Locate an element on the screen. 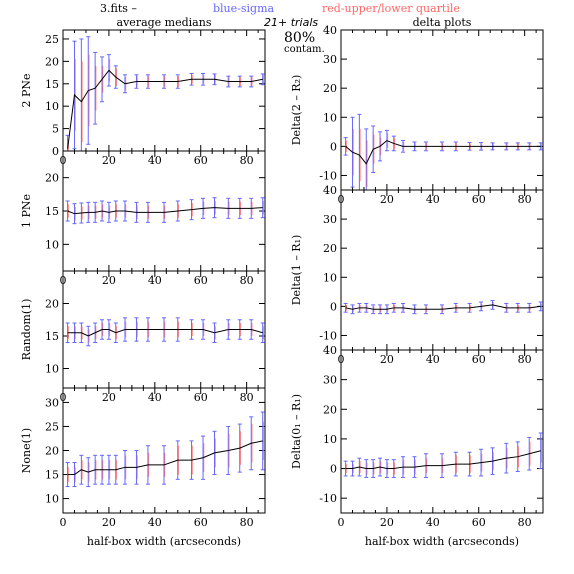  y-axis-title: Random(1) is located at coordinates (26, 330).